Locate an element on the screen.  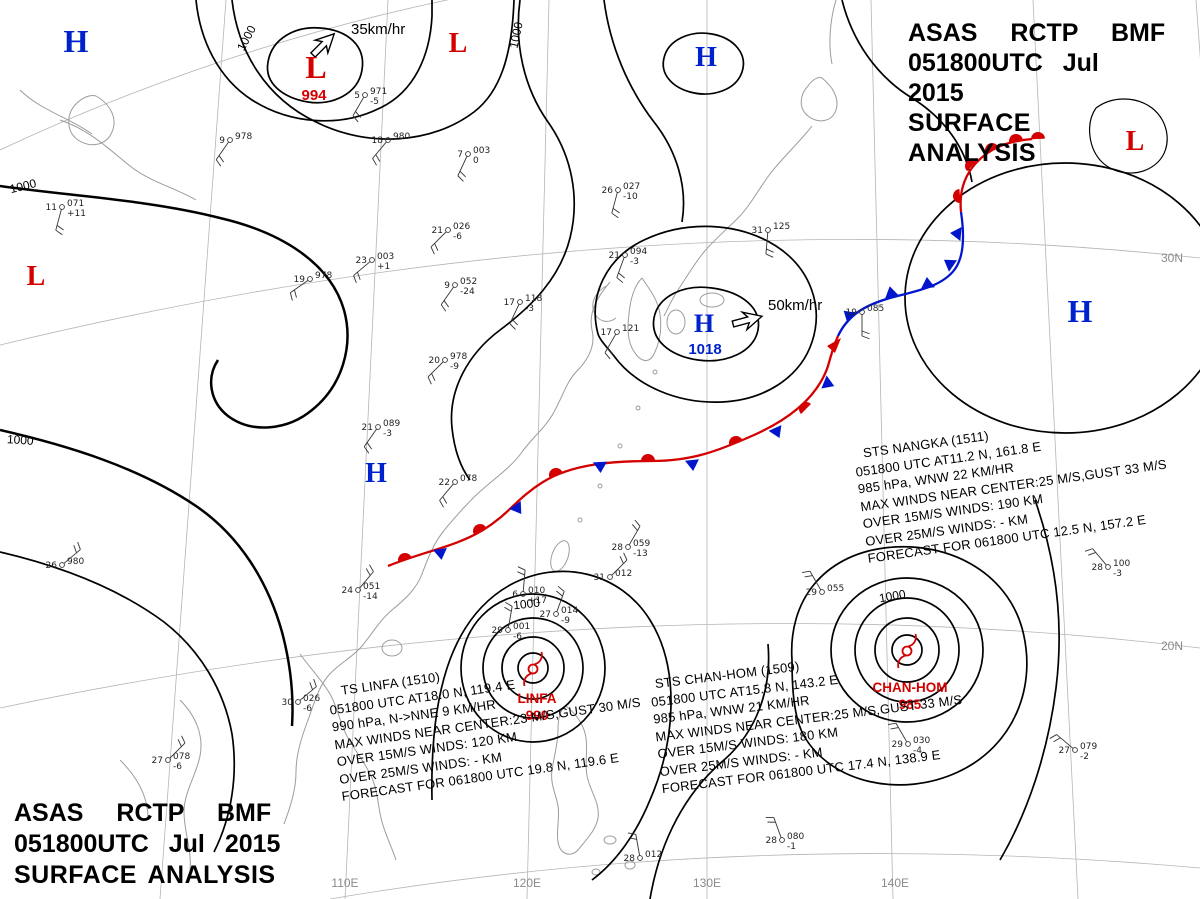
svg-text: 20 is located at coordinates (435, 361).